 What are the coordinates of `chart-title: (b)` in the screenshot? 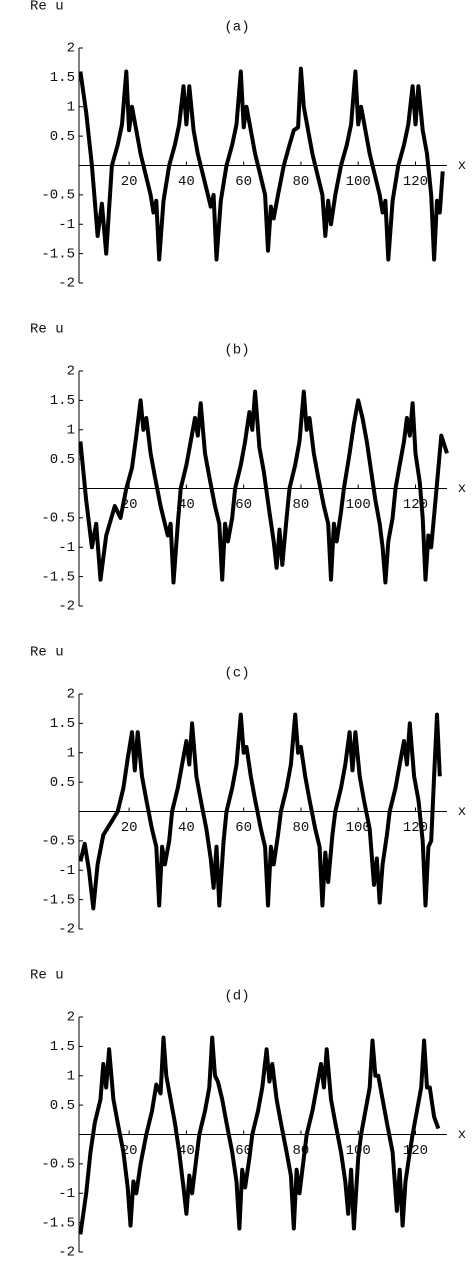 It's located at (236, 351).